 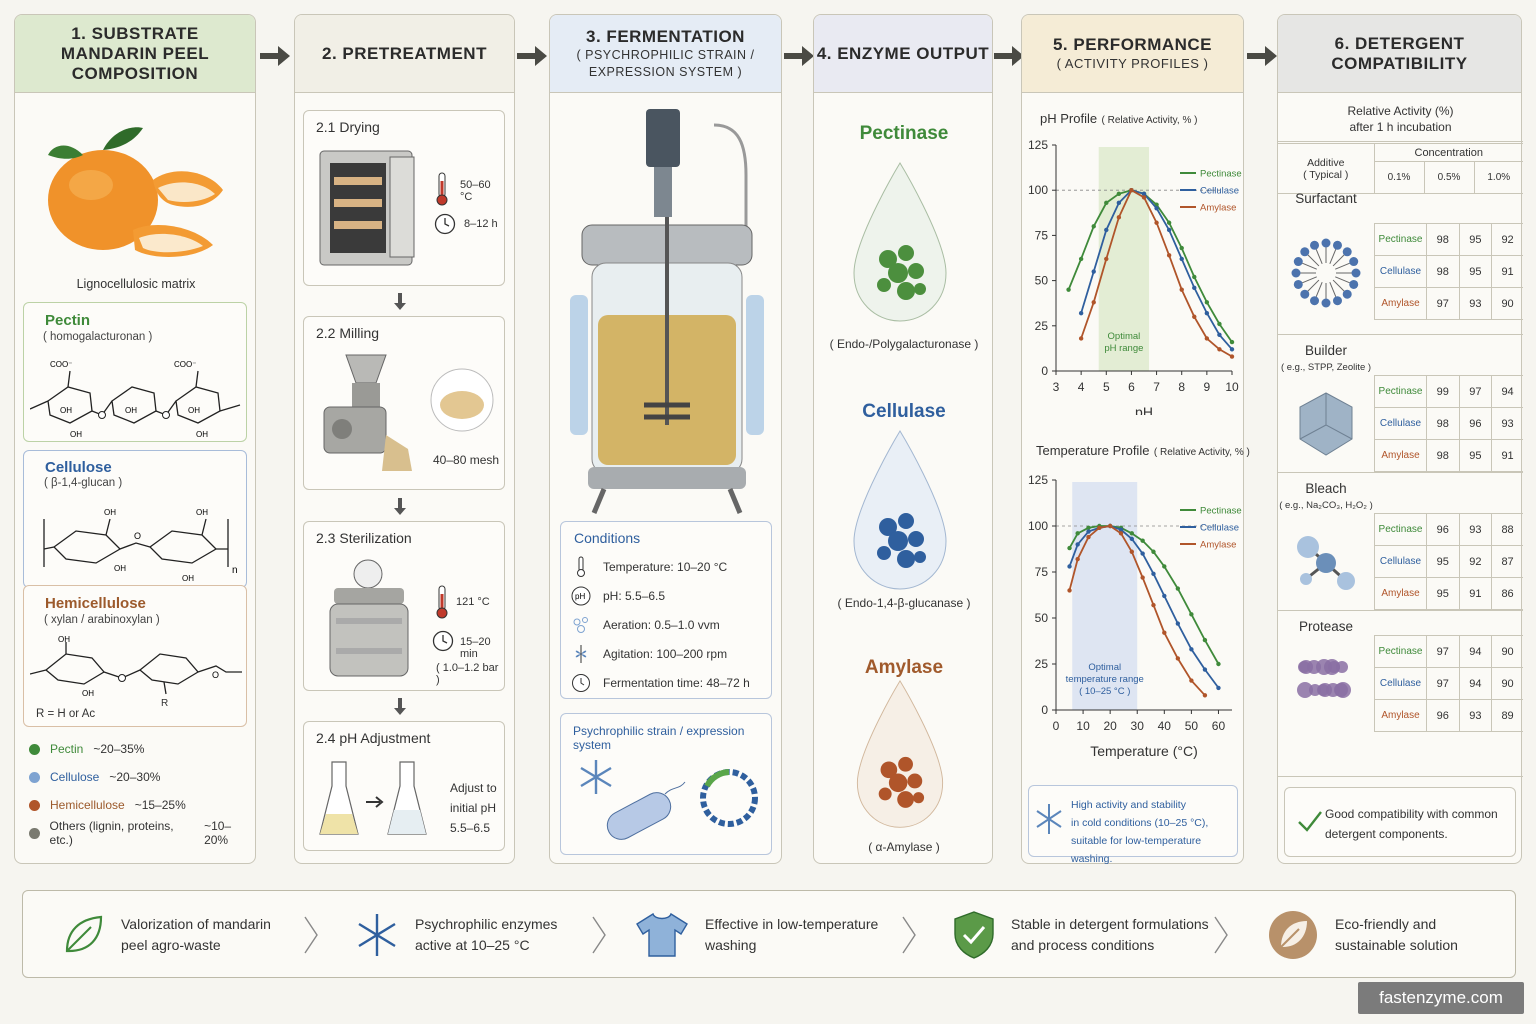 I want to click on optimal-band-label-line: Optimal, so click(x=1104, y=667).